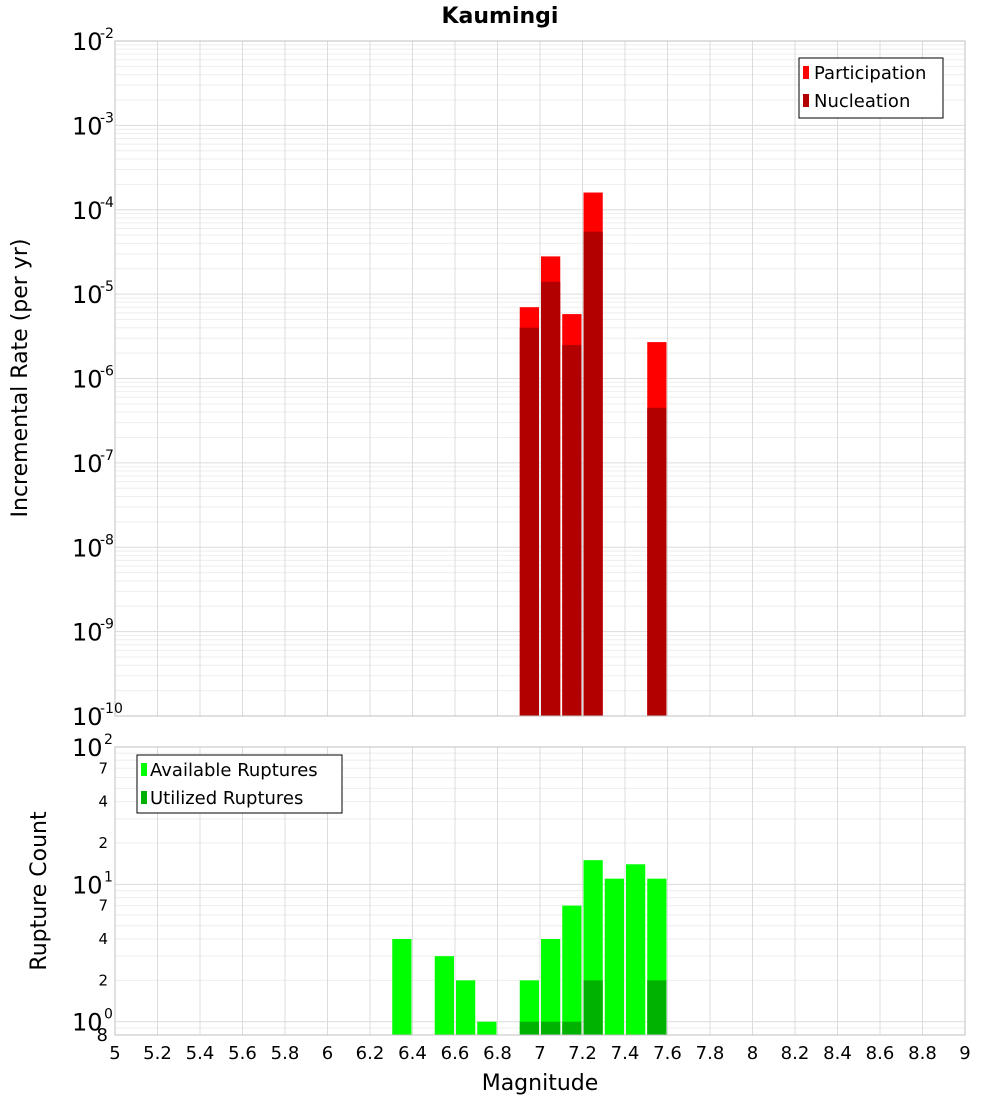 The height and width of the screenshot is (1100, 1000). I want to click on rate-y-tick-label: 10⁻³, so click(93, 125).